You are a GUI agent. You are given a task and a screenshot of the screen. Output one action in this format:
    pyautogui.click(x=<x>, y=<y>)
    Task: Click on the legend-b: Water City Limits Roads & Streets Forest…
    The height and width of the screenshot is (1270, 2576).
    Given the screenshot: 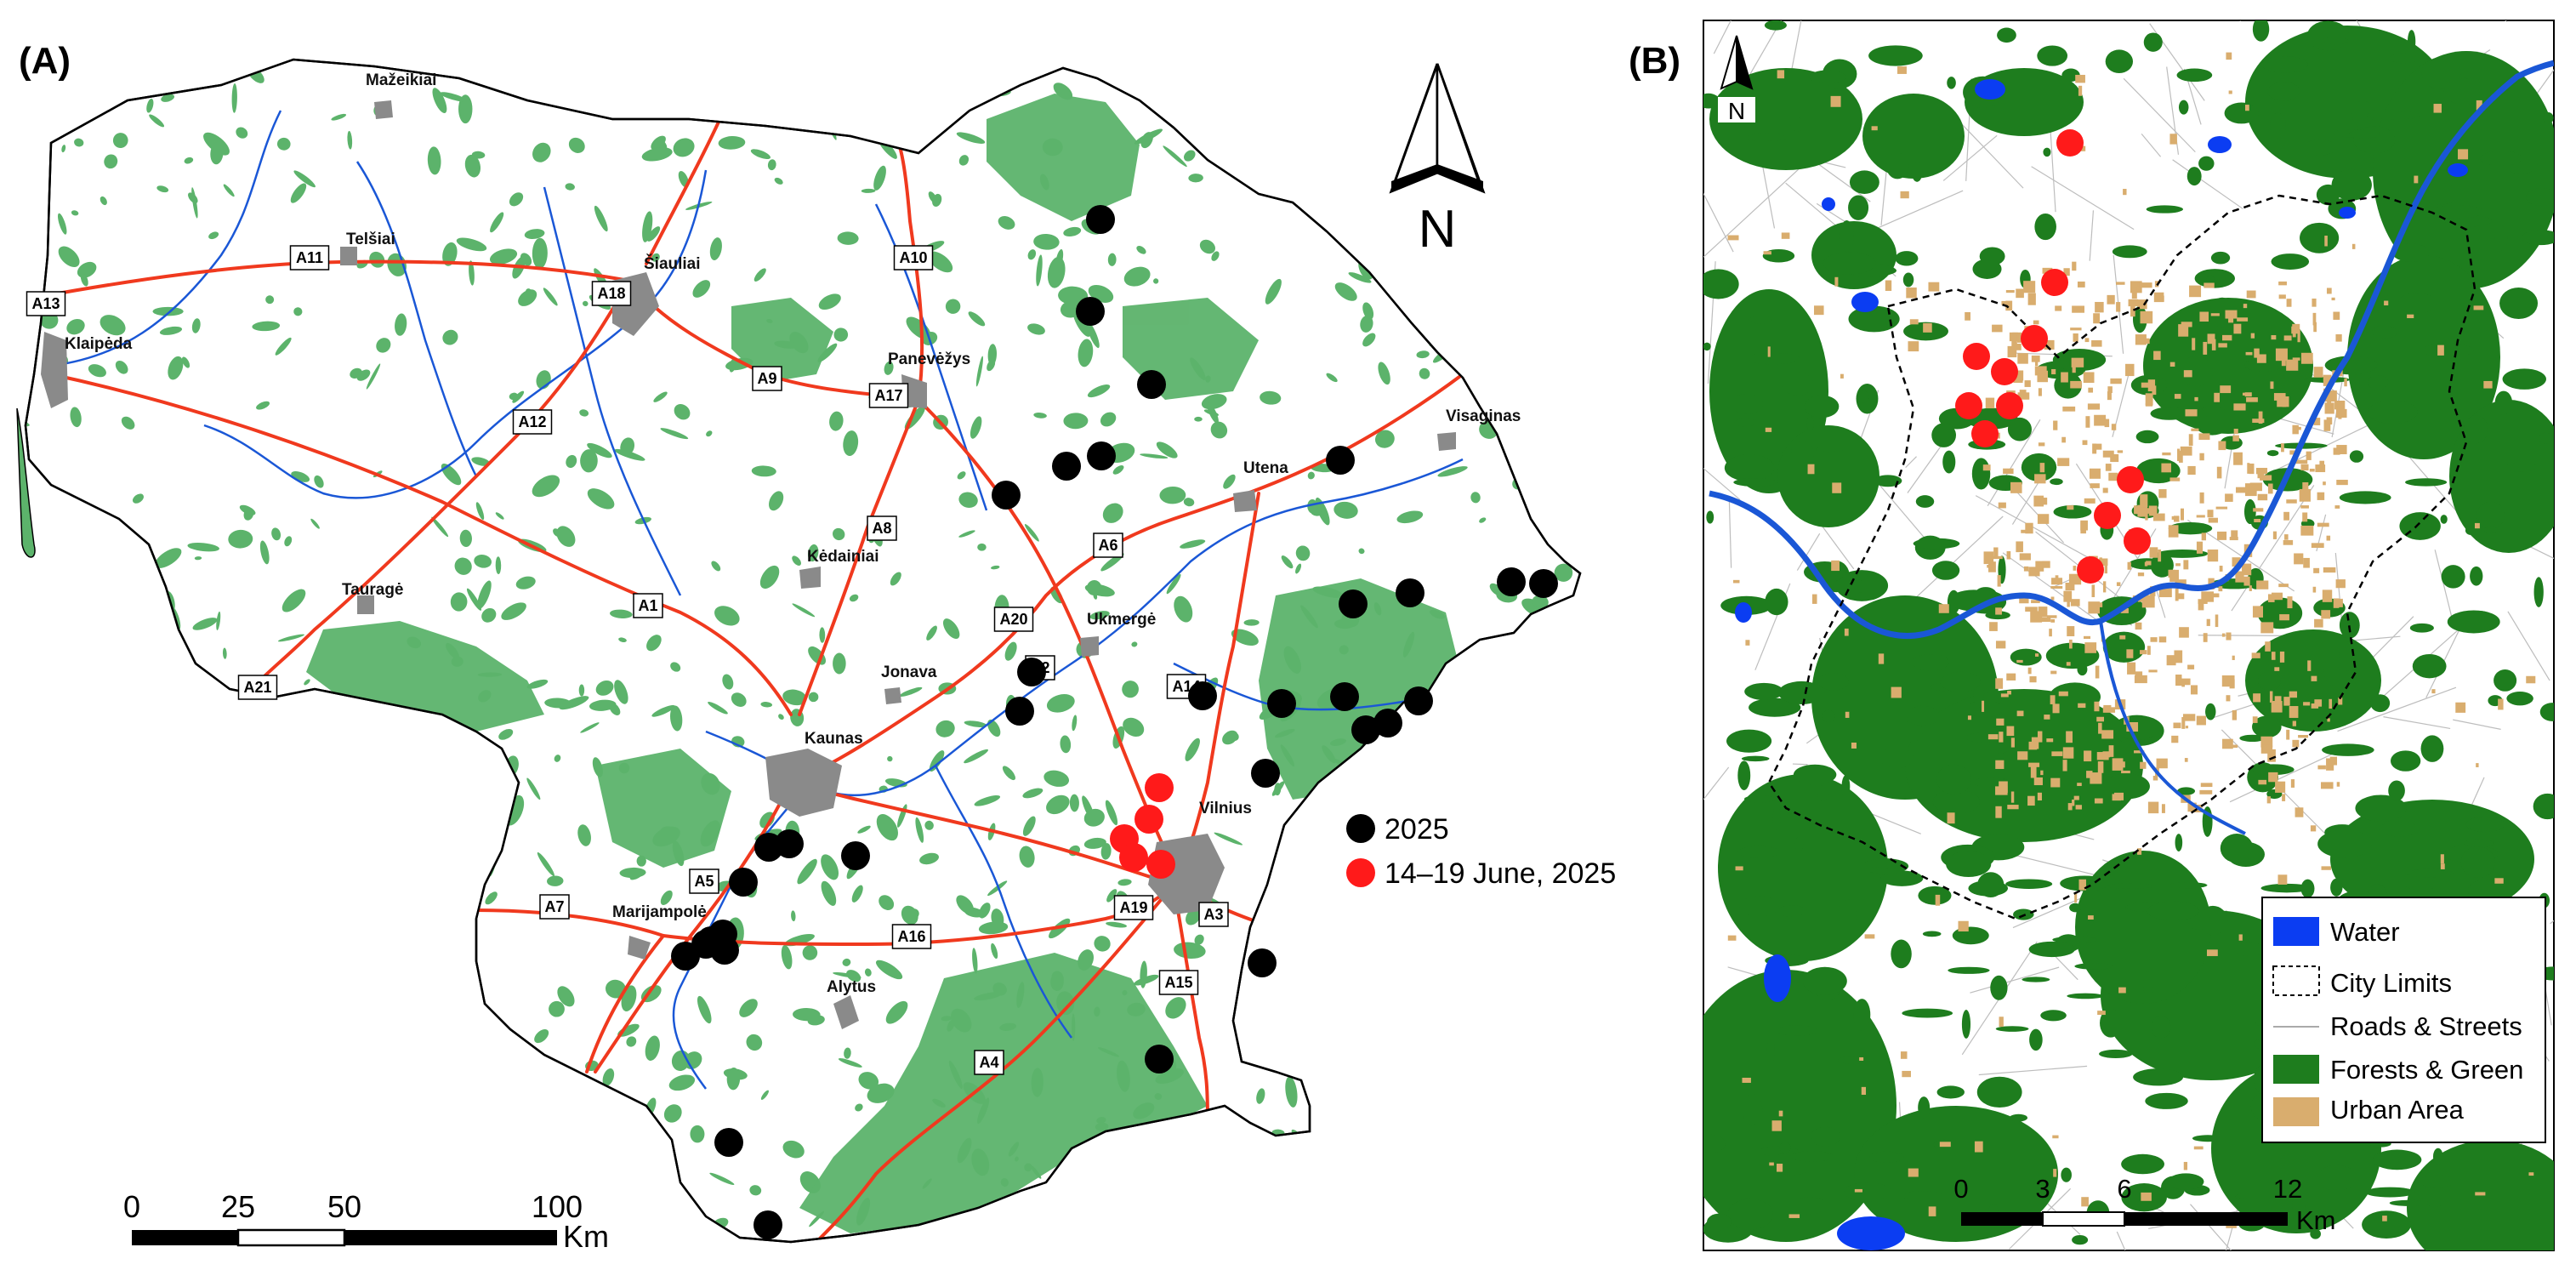 What is the action you would take?
    pyautogui.click(x=2403, y=1020)
    